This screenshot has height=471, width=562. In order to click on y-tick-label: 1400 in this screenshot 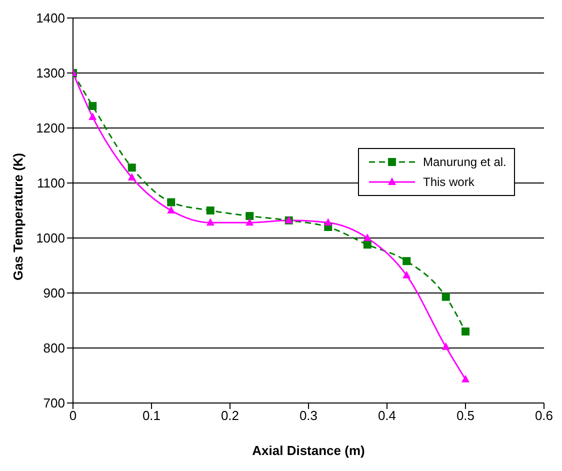, I will do `click(50, 18)`.